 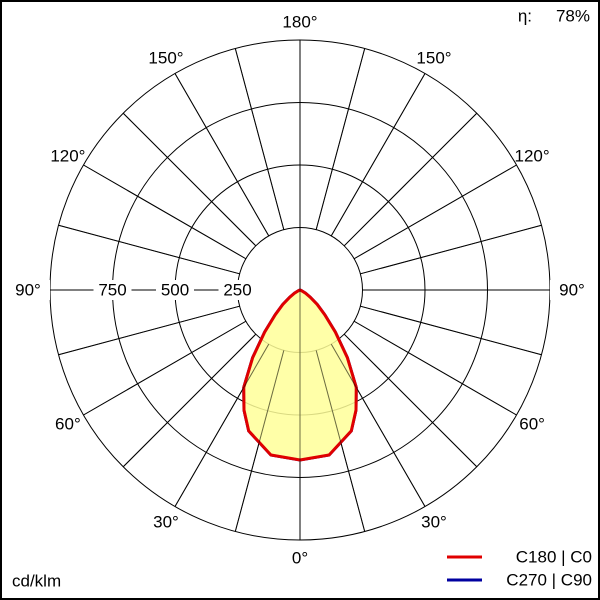 I want to click on efficiency-value: 78%, so click(x=573, y=15).